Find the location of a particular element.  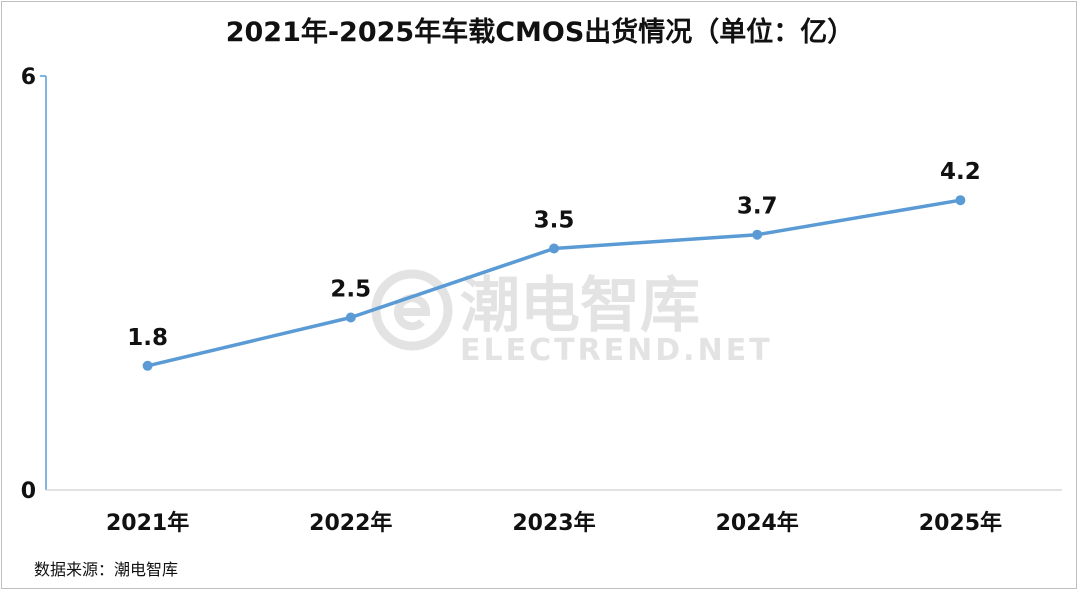

x-tick-label: 2025年 is located at coordinates (960, 523).